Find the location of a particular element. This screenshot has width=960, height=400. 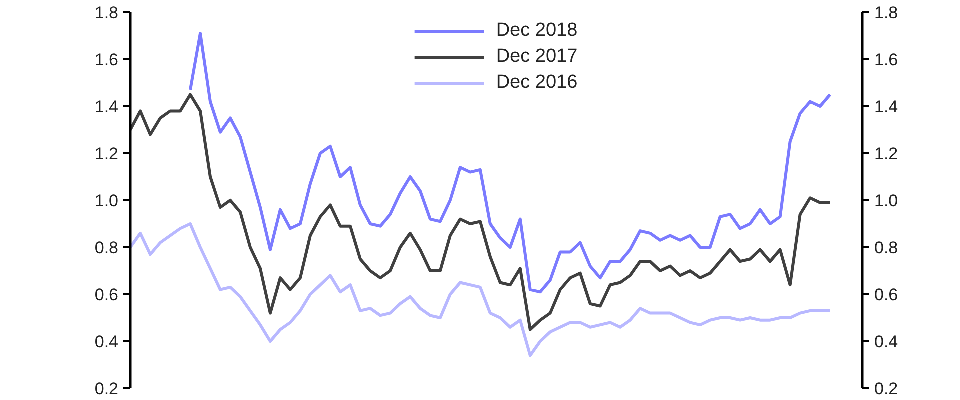

y-tick-label: 0.2 is located at coordinates (106, 389).